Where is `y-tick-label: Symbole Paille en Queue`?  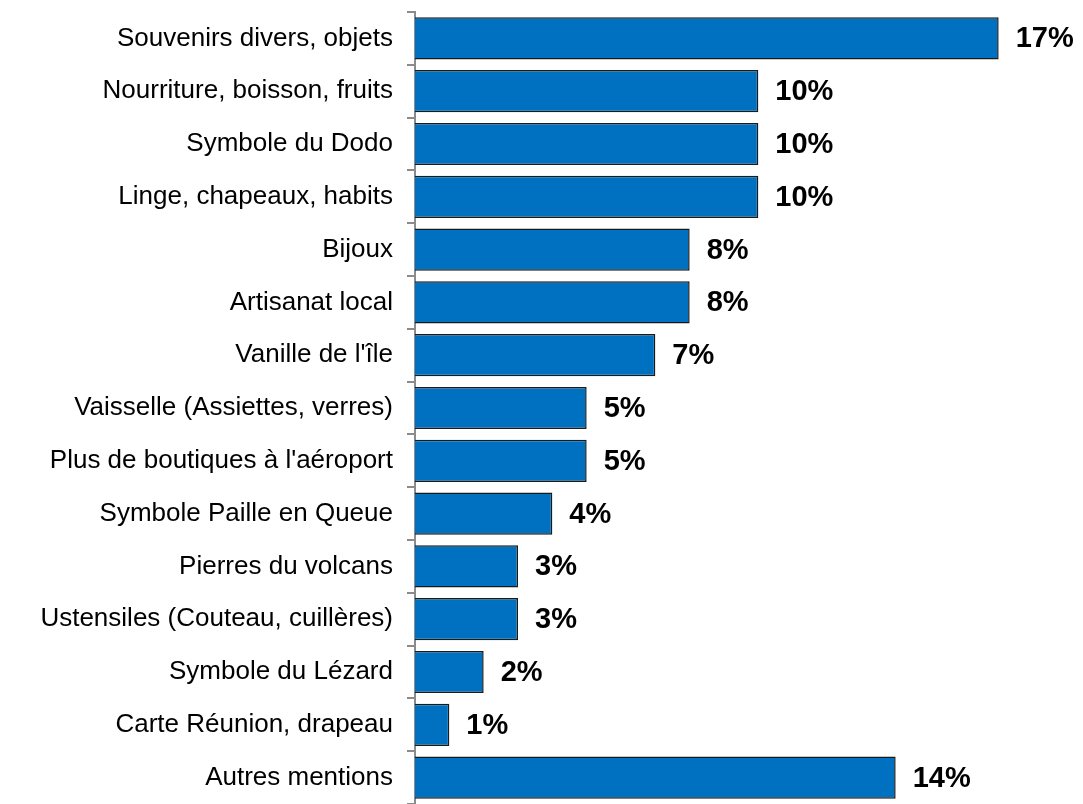 y-tick-label: Symbole Paille en Queue is located at coordinates (246, 511).